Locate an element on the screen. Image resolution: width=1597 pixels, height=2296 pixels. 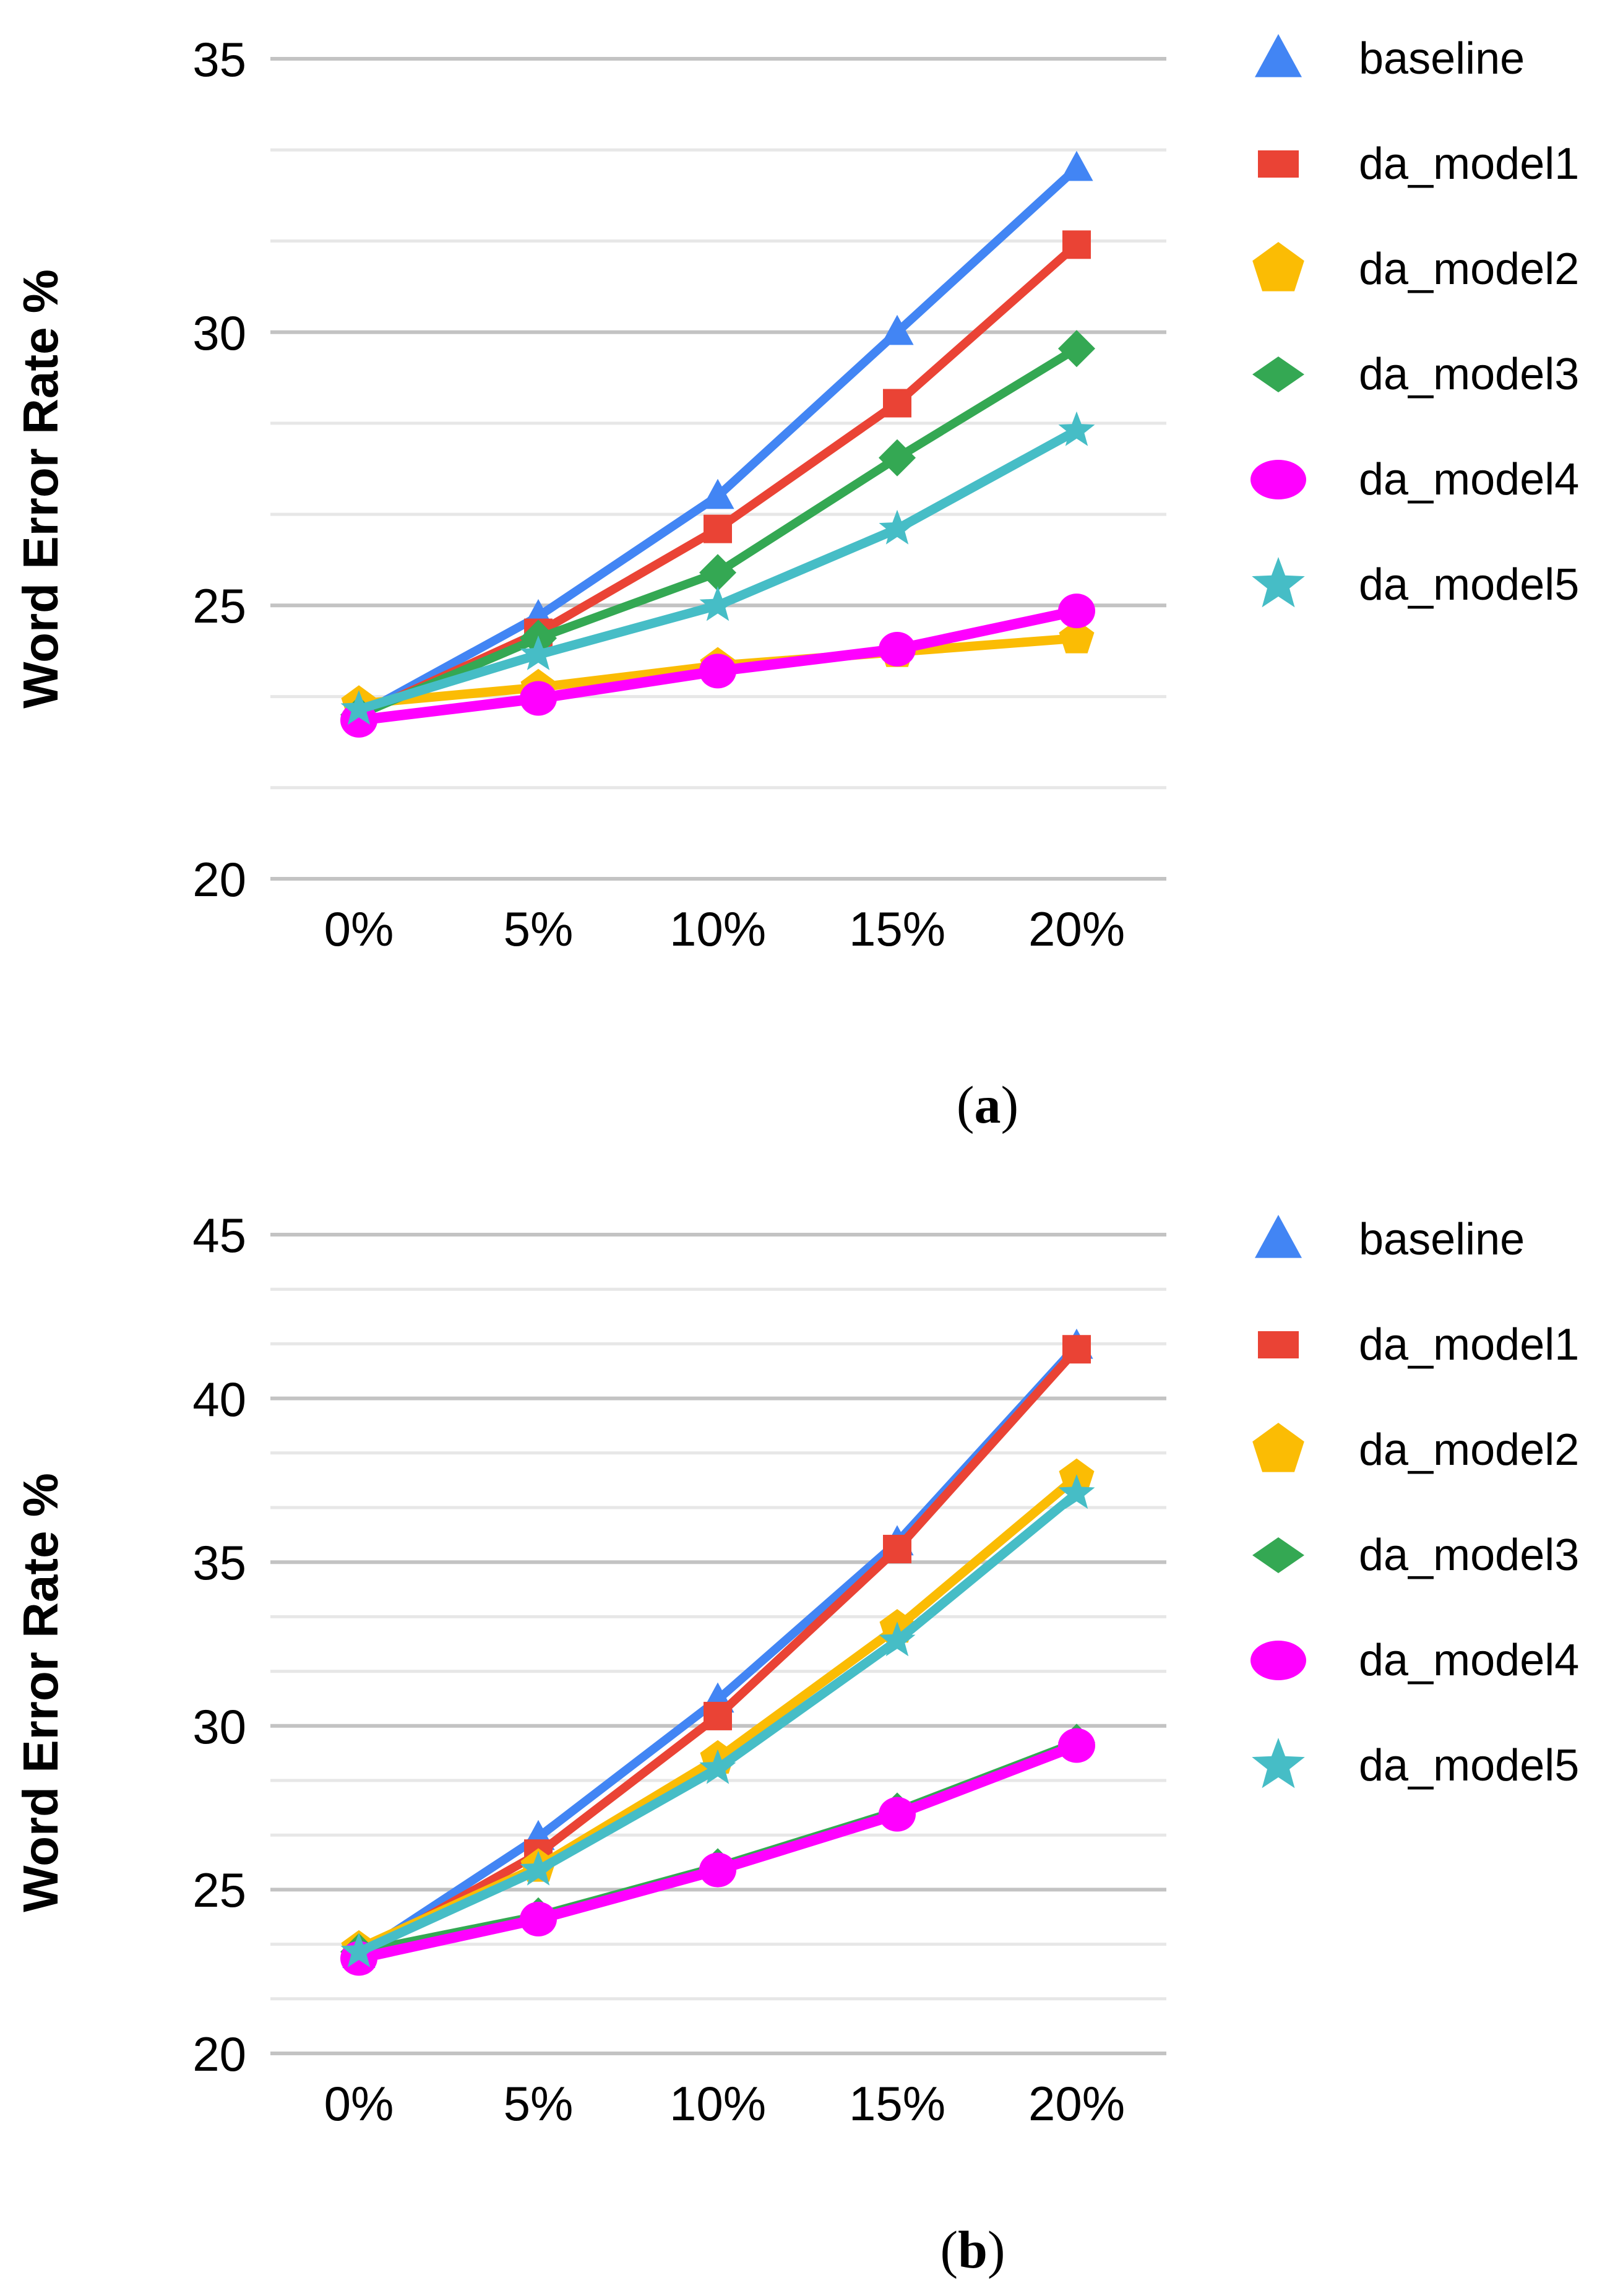
legend-item-da_model3: da_model3 is located at coordinates (1408, 374).